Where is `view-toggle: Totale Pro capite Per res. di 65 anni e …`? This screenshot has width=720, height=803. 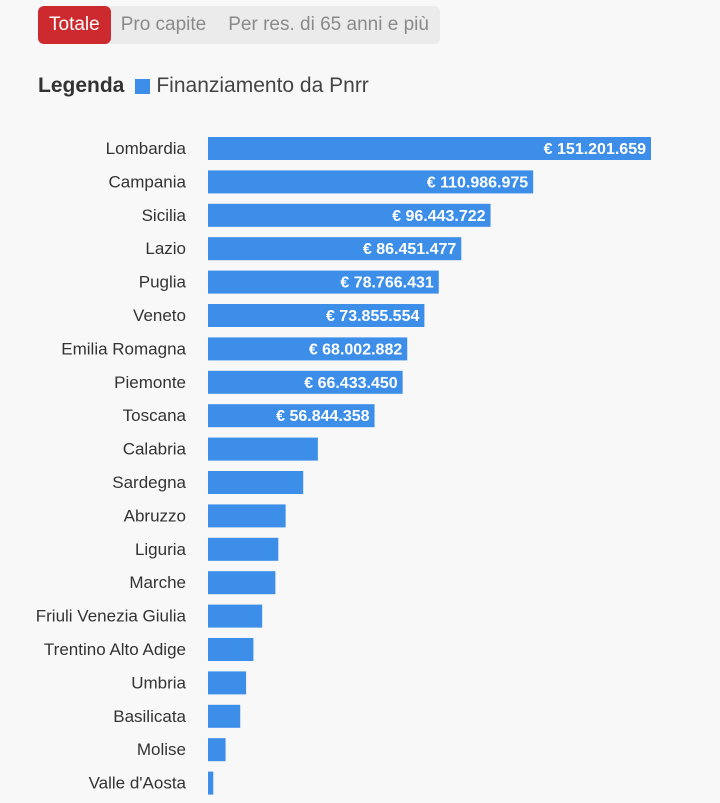 view-toggle: Totale Pro capite Per res. di 65 anni e … is located at coordinates (239, 25).